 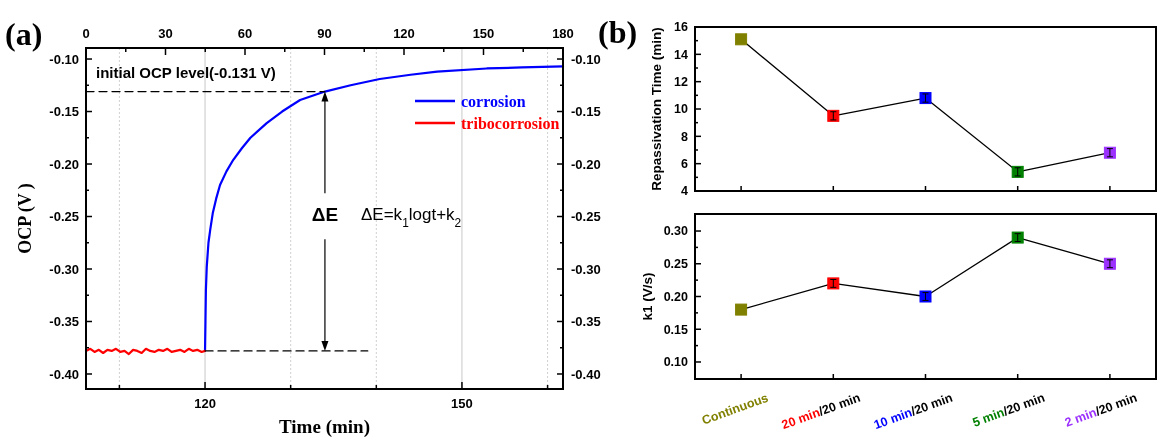 I want to click on x-tick-label: 2 min/20 min, so click(x=1100, y=410).